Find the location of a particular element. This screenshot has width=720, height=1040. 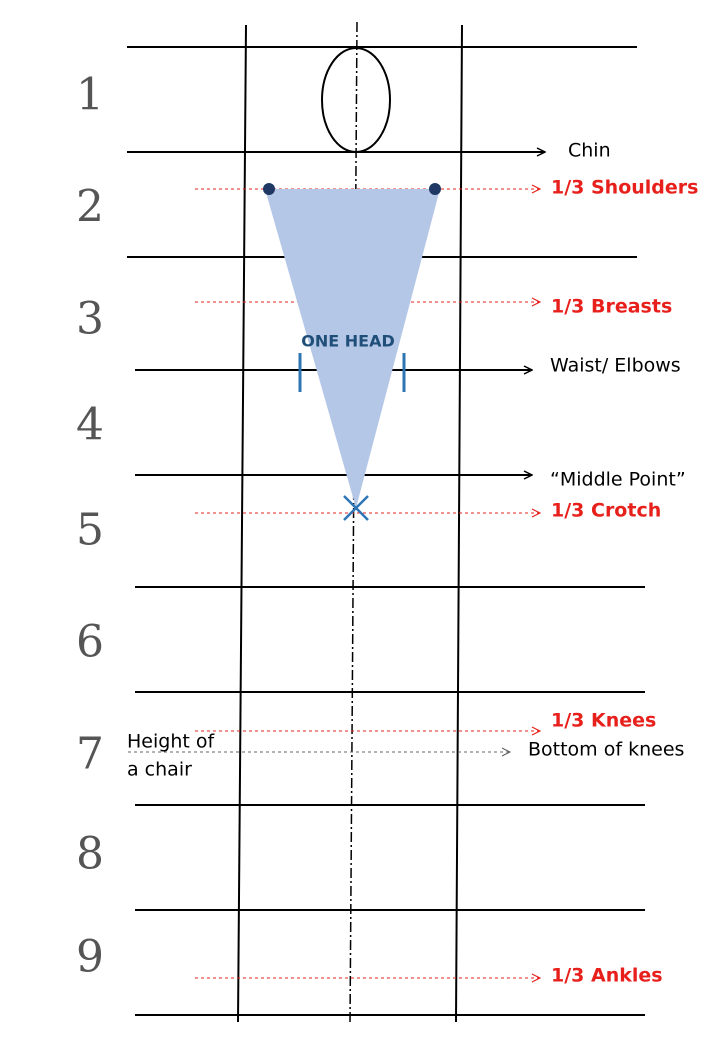

label: 1/3 Shoulders is located at coordinates (624, 188).